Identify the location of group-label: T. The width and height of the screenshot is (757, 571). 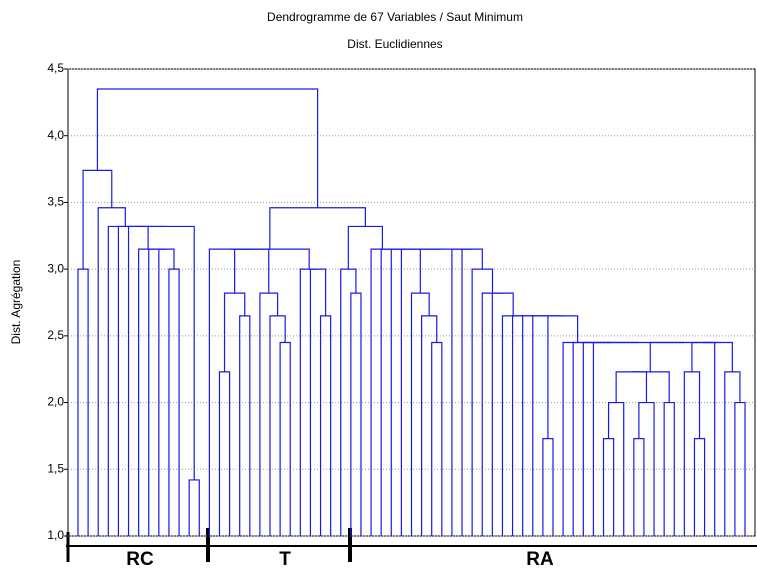
(285, 559).